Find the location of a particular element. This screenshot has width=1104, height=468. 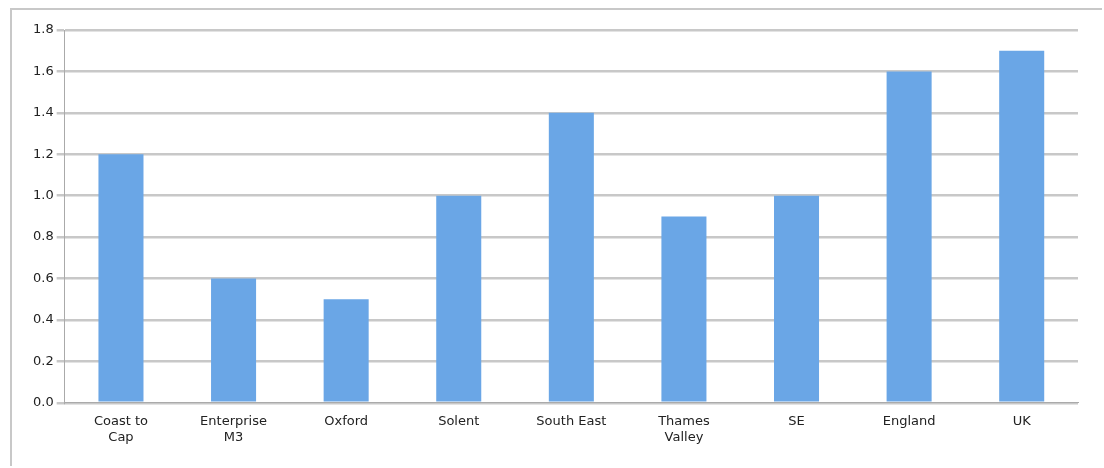

y-tick-label: 1.2 is located at coordinates (43, 153).